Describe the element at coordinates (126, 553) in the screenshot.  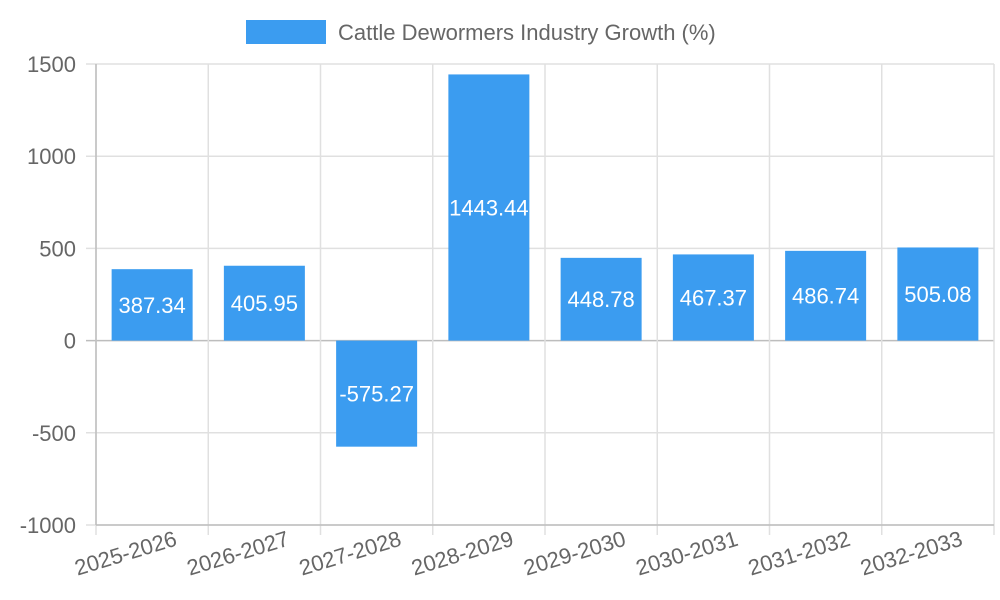
I see `x-tick-label: 2025-2026` at that location.